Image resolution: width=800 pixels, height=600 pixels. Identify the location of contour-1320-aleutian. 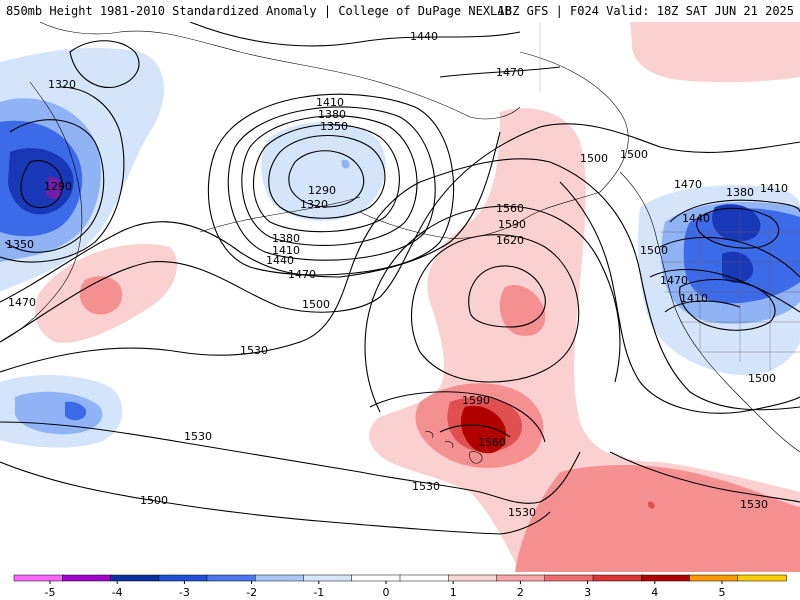
(327, 176).